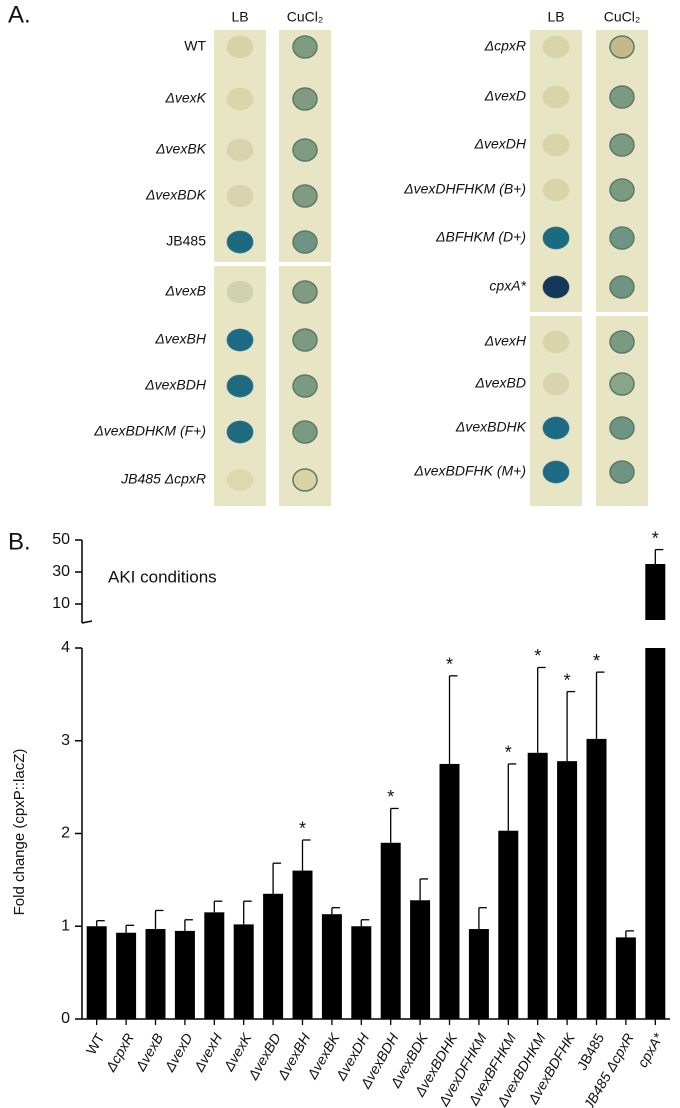 This screenshot has width=680, height=1108. Describe the element at coordinates (195, 46) in the screenshot. I see `strain-label: WT` at that location.